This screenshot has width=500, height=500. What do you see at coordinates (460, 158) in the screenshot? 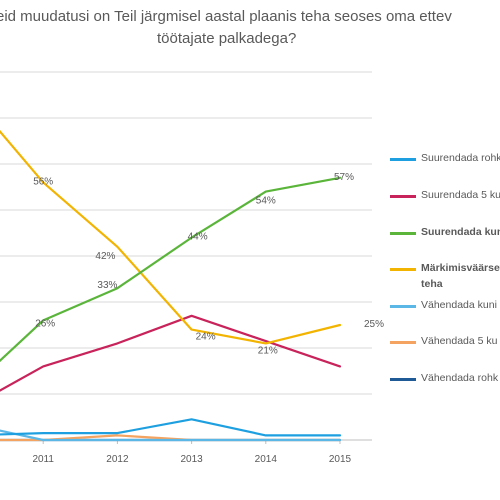
I see `legend-label: Suurendada rohk` at bounding box center [460, 158].